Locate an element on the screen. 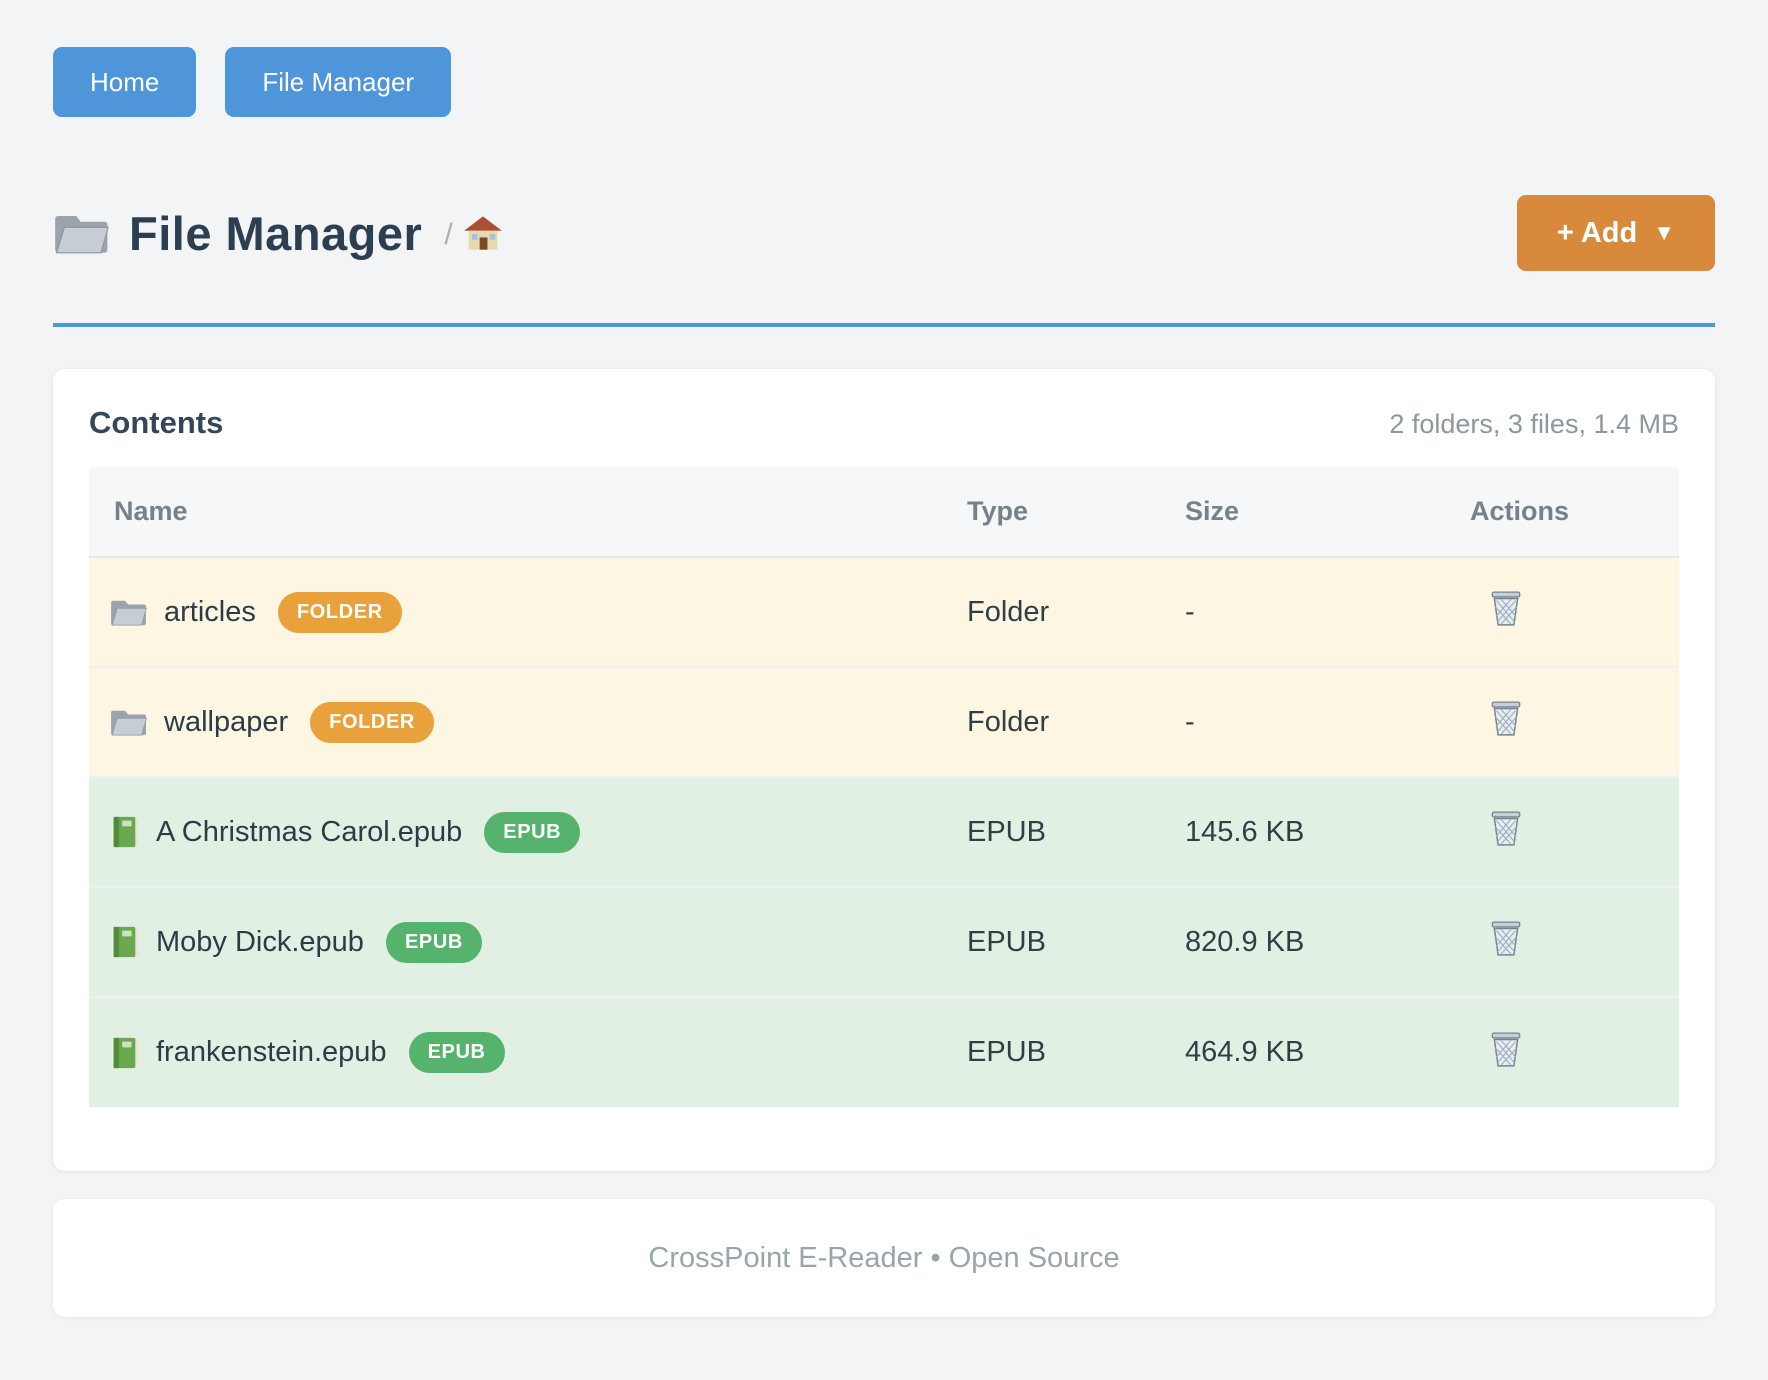 Image resolution: width=1768 pixels, height=1380 pixels. file-name: wallpaper is located at coordinates (226, 721).